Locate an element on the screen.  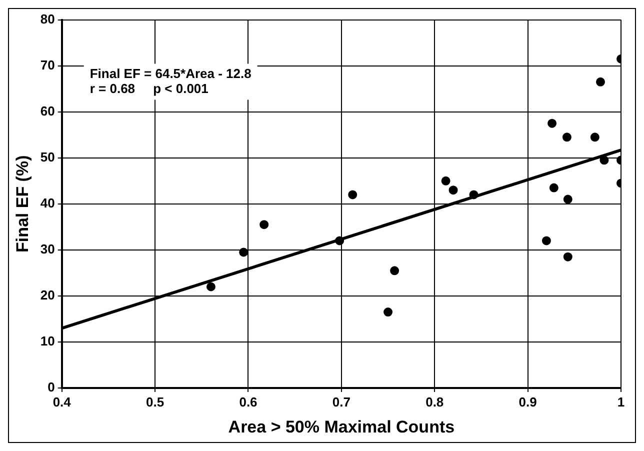
y-tick-label: 10 is located at coordinates (47, 341).